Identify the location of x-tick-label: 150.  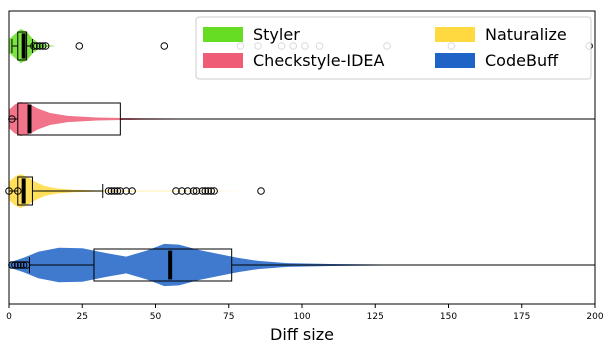
(448, 317).